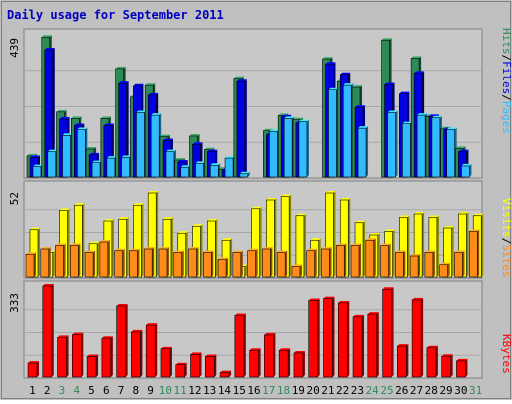  I want to click on legend-sites: Sites, so click(506, 260).